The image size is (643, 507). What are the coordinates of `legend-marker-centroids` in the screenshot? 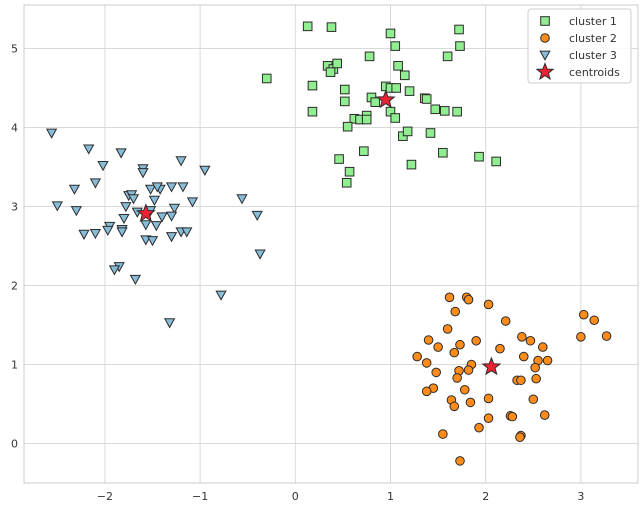 It's located at (545, 71).